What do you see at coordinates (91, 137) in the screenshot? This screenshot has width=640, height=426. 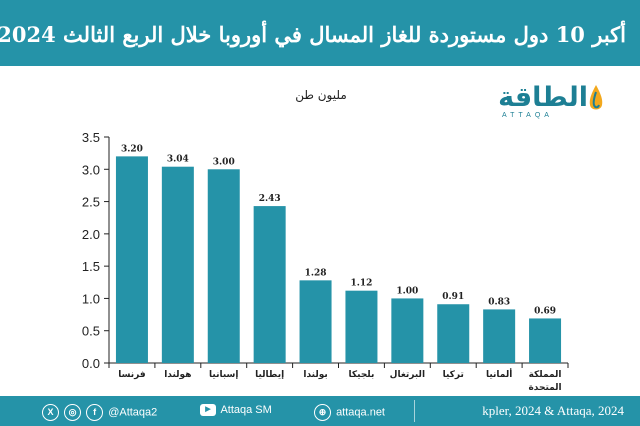 I see `y-tick-label: 3.5` at bounding box center [91, 137].